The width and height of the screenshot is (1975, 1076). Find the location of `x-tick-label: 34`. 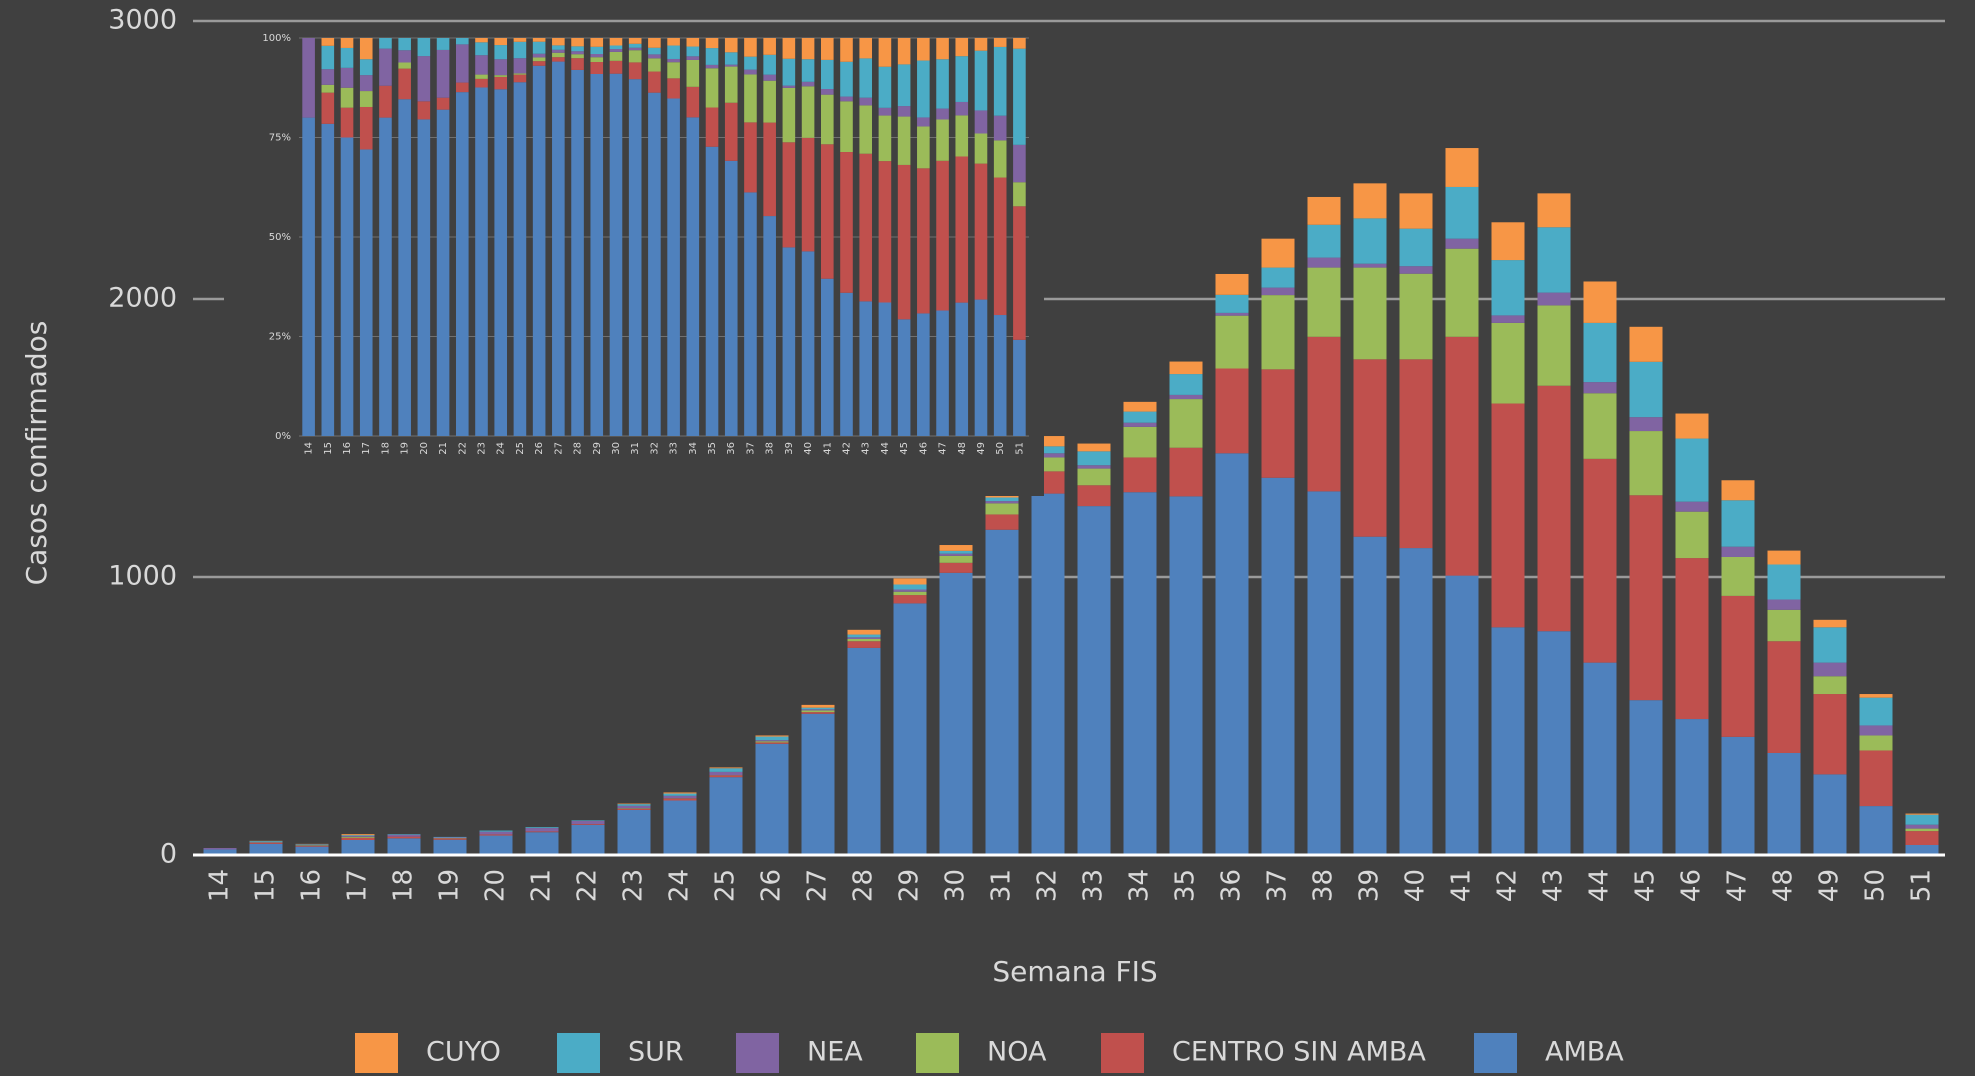

x-tick-label: 34 is located at coordinates (693, 448).